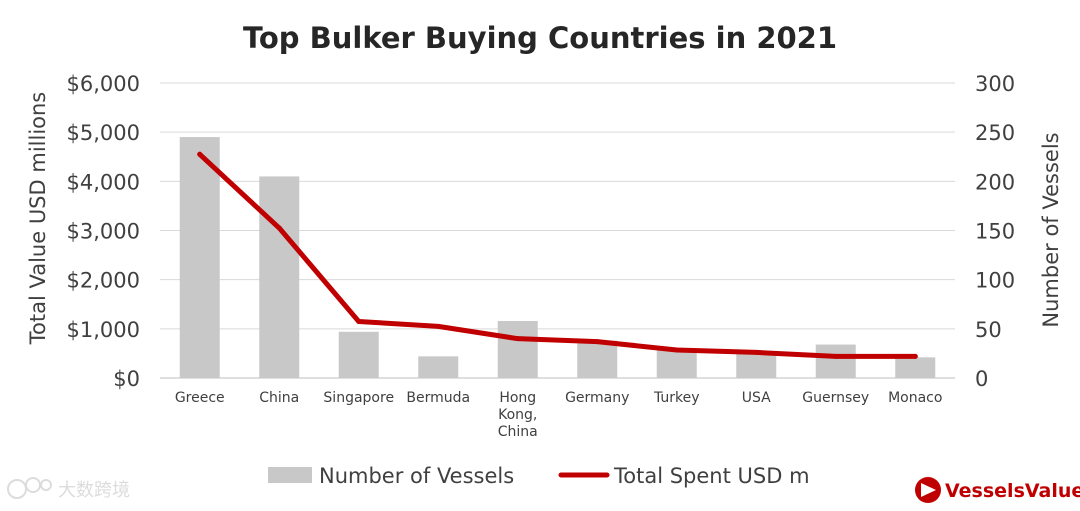 This screenshot has width=1080, height=511. I want to click on left-tick-label: $6,000, so click(103, 84).